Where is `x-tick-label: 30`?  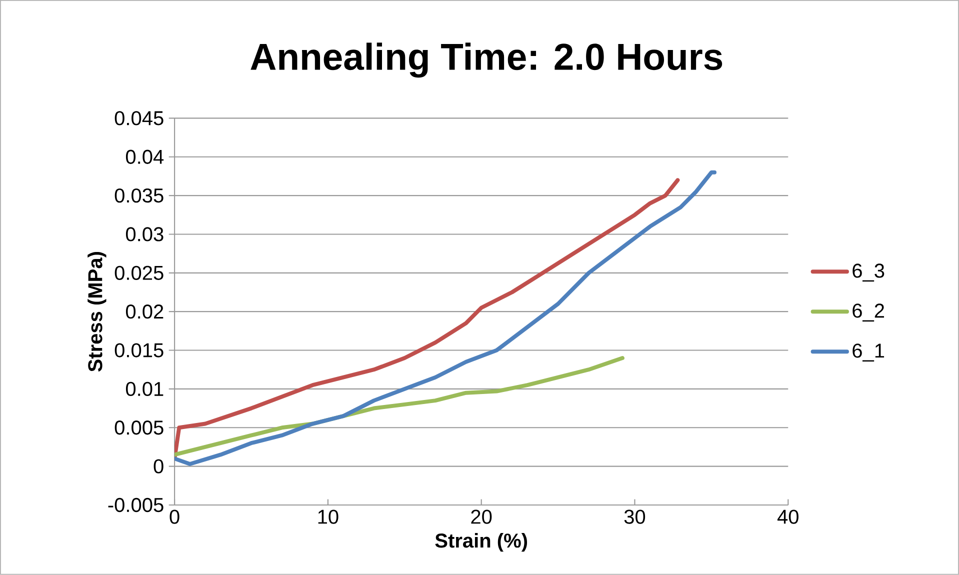 x-tick-label: 30 is located at coordinates (635, 517).